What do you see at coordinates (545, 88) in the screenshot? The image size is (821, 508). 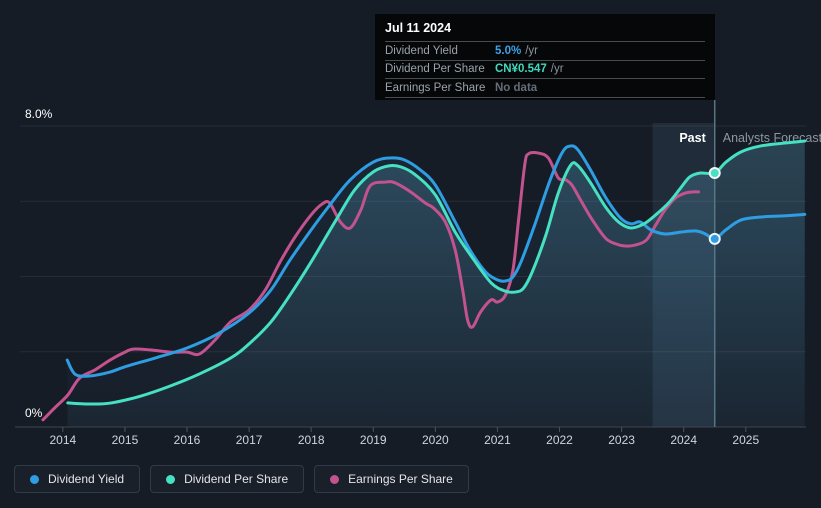 I see `tooltip-row-earnings-per-share: Earnings Per Share No data` at bounding box center [545, 88].